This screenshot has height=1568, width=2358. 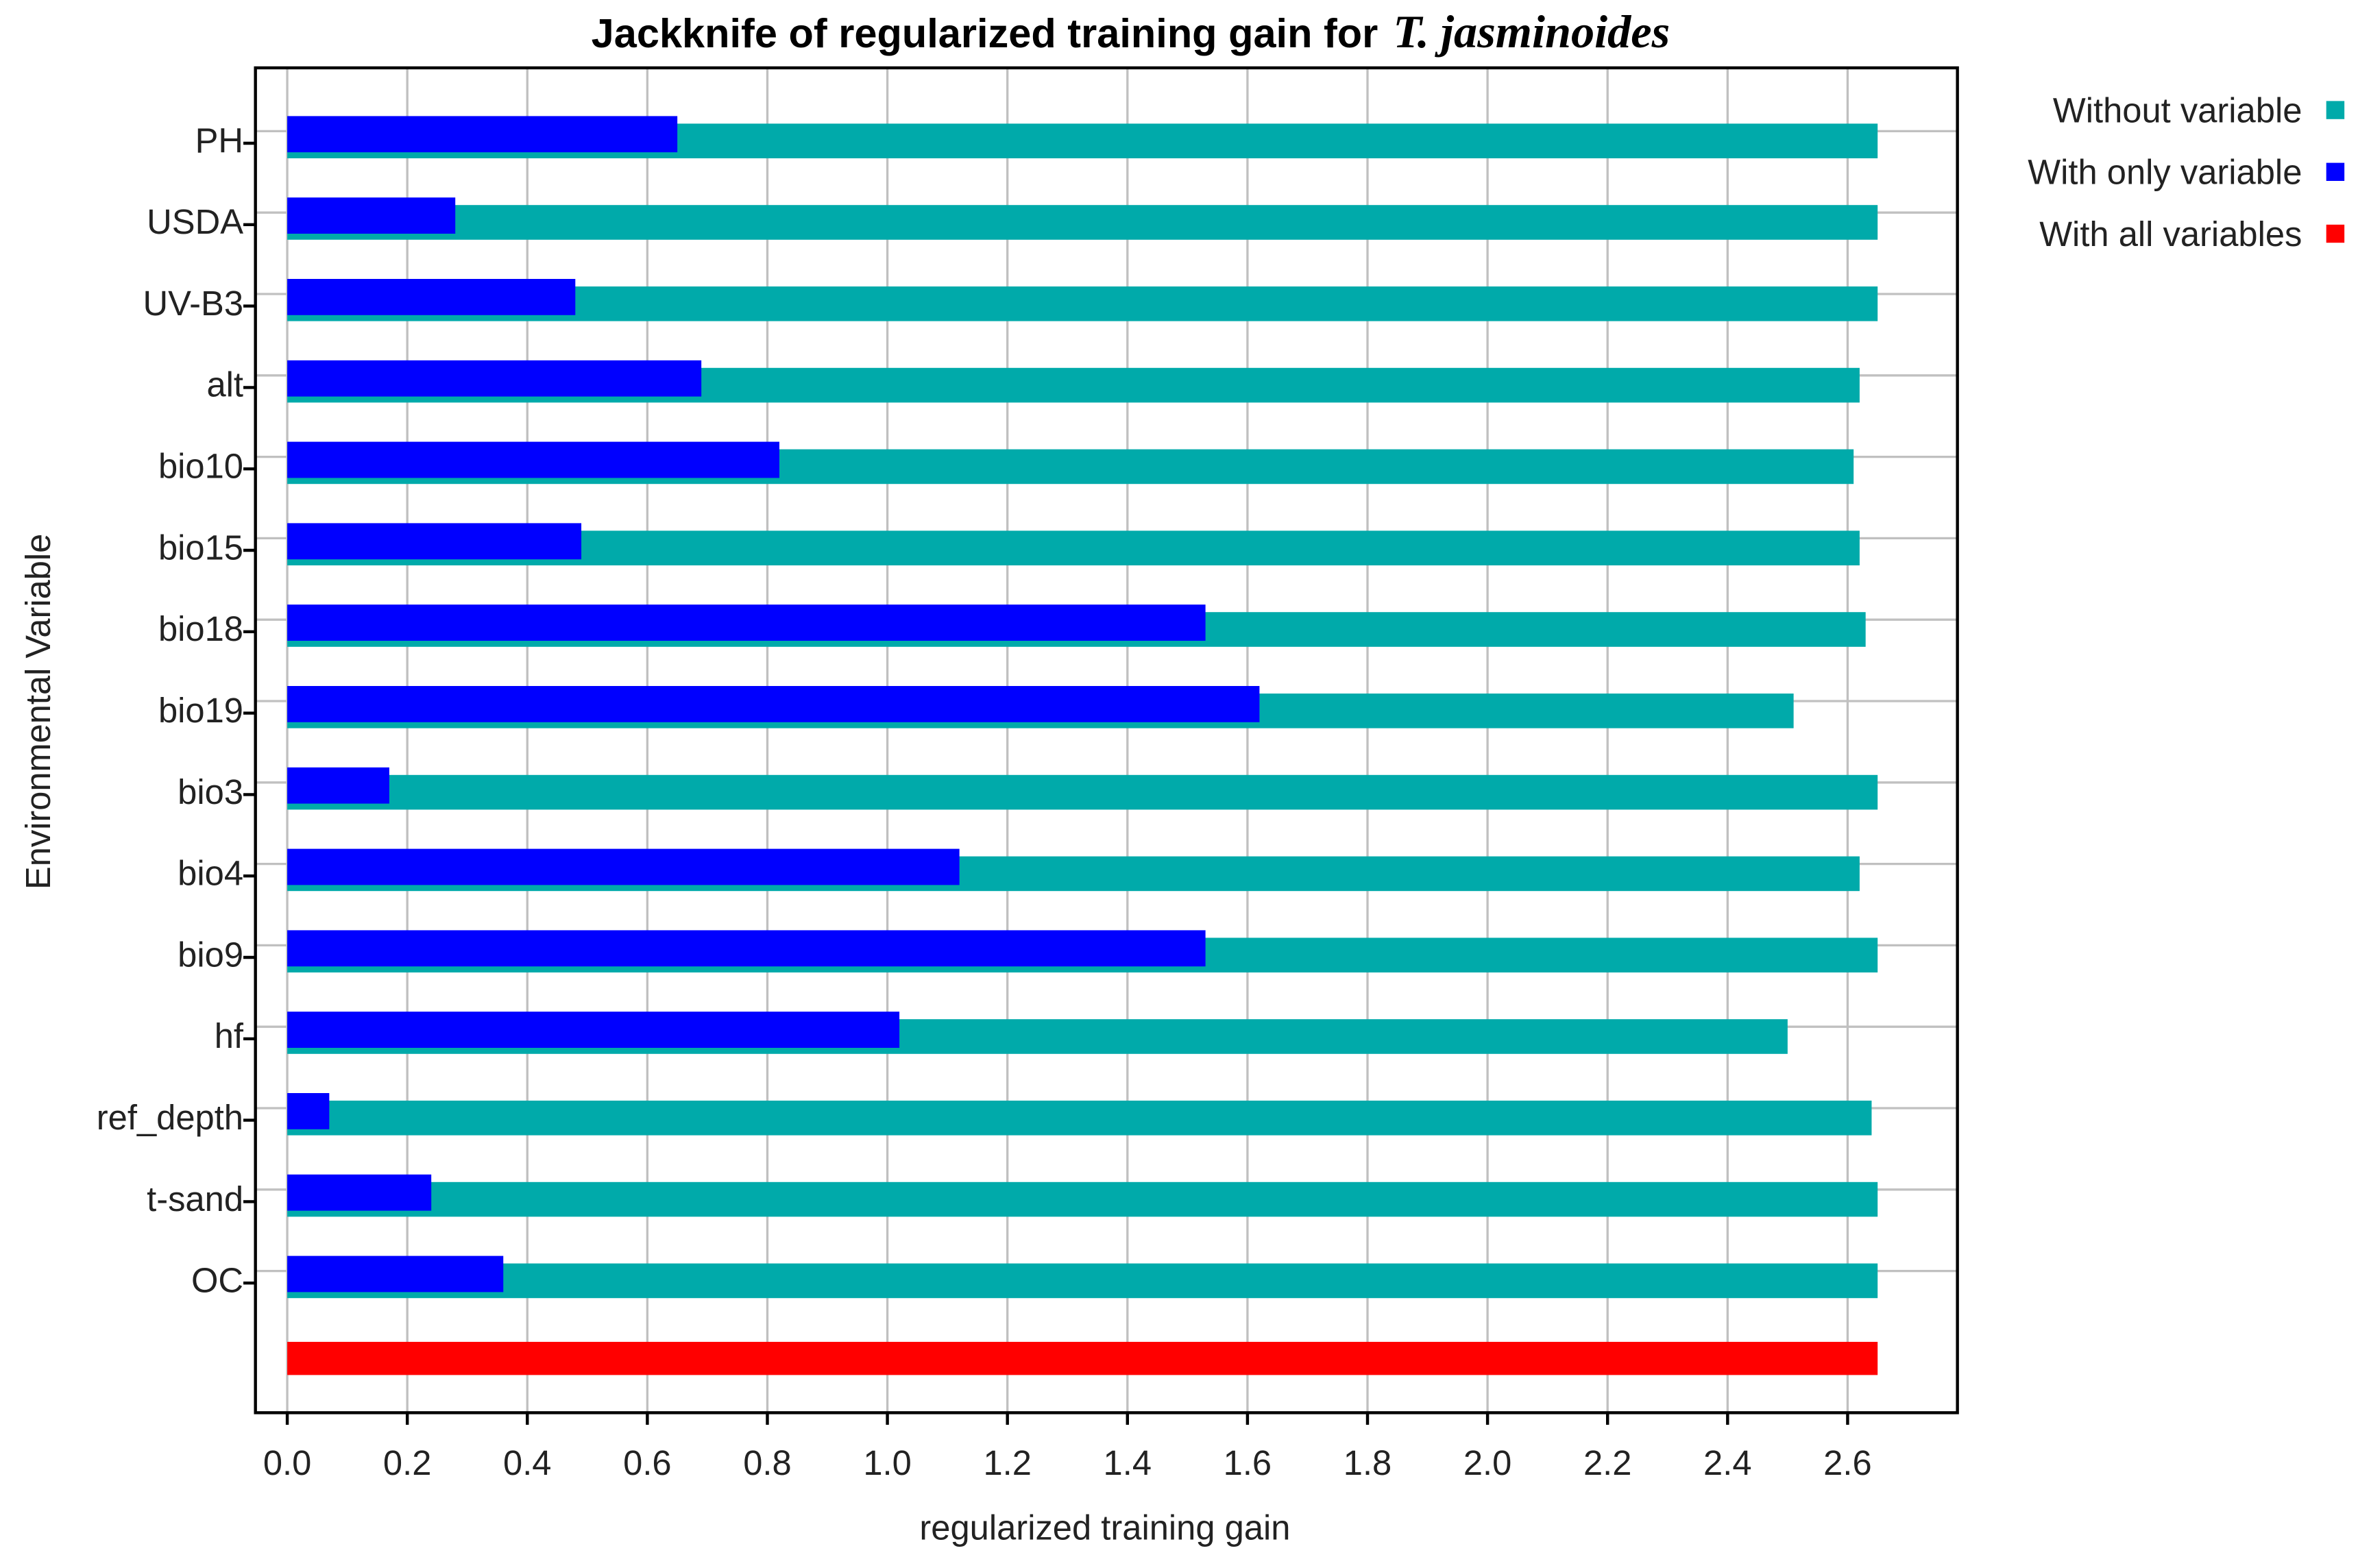 What do you see at coordinates (200, 628) in the screenshot?
I see `y-tick-label: bio18` at bounding box center [200, 628].